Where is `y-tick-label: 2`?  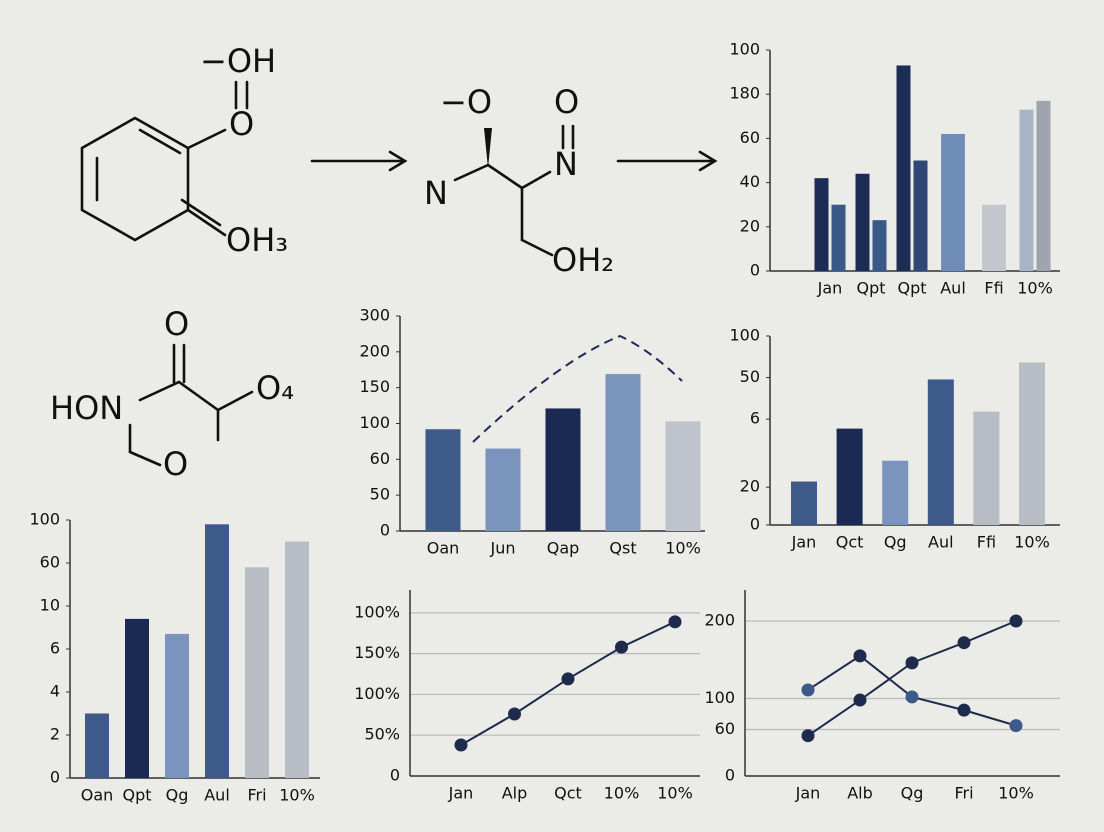
y-tick-label: 2 is located at coordinates (55, 734).